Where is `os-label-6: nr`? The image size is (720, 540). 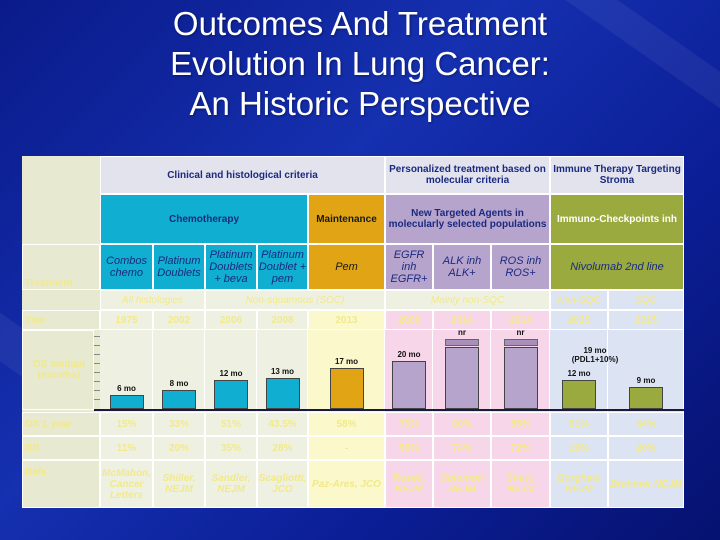 os-label-6: nr is located at coordinates (462, 332).